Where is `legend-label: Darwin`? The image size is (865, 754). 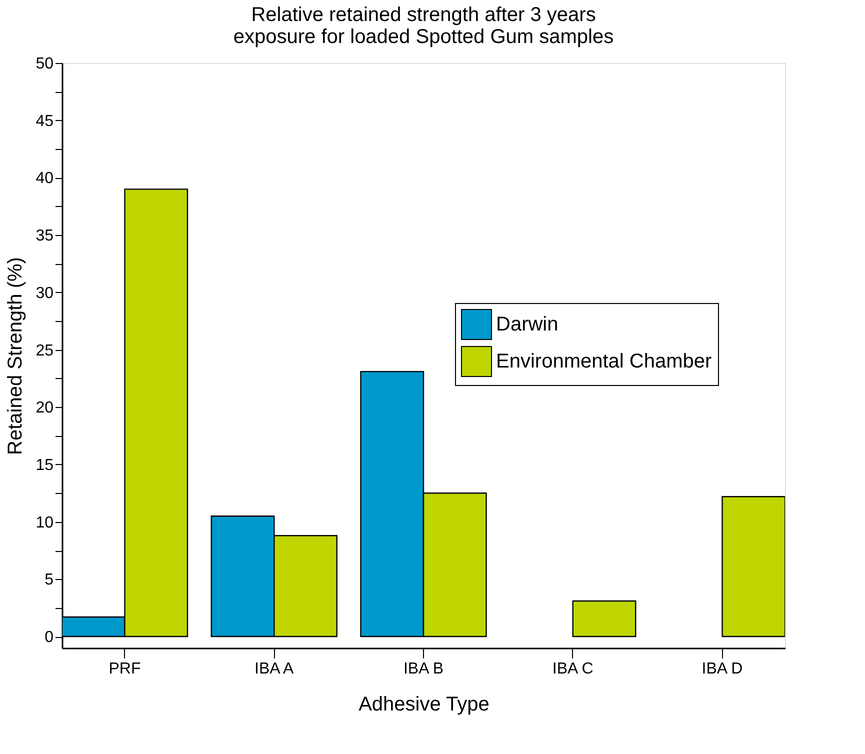 legend-label: Darwin is located at coordinates (527, 325).